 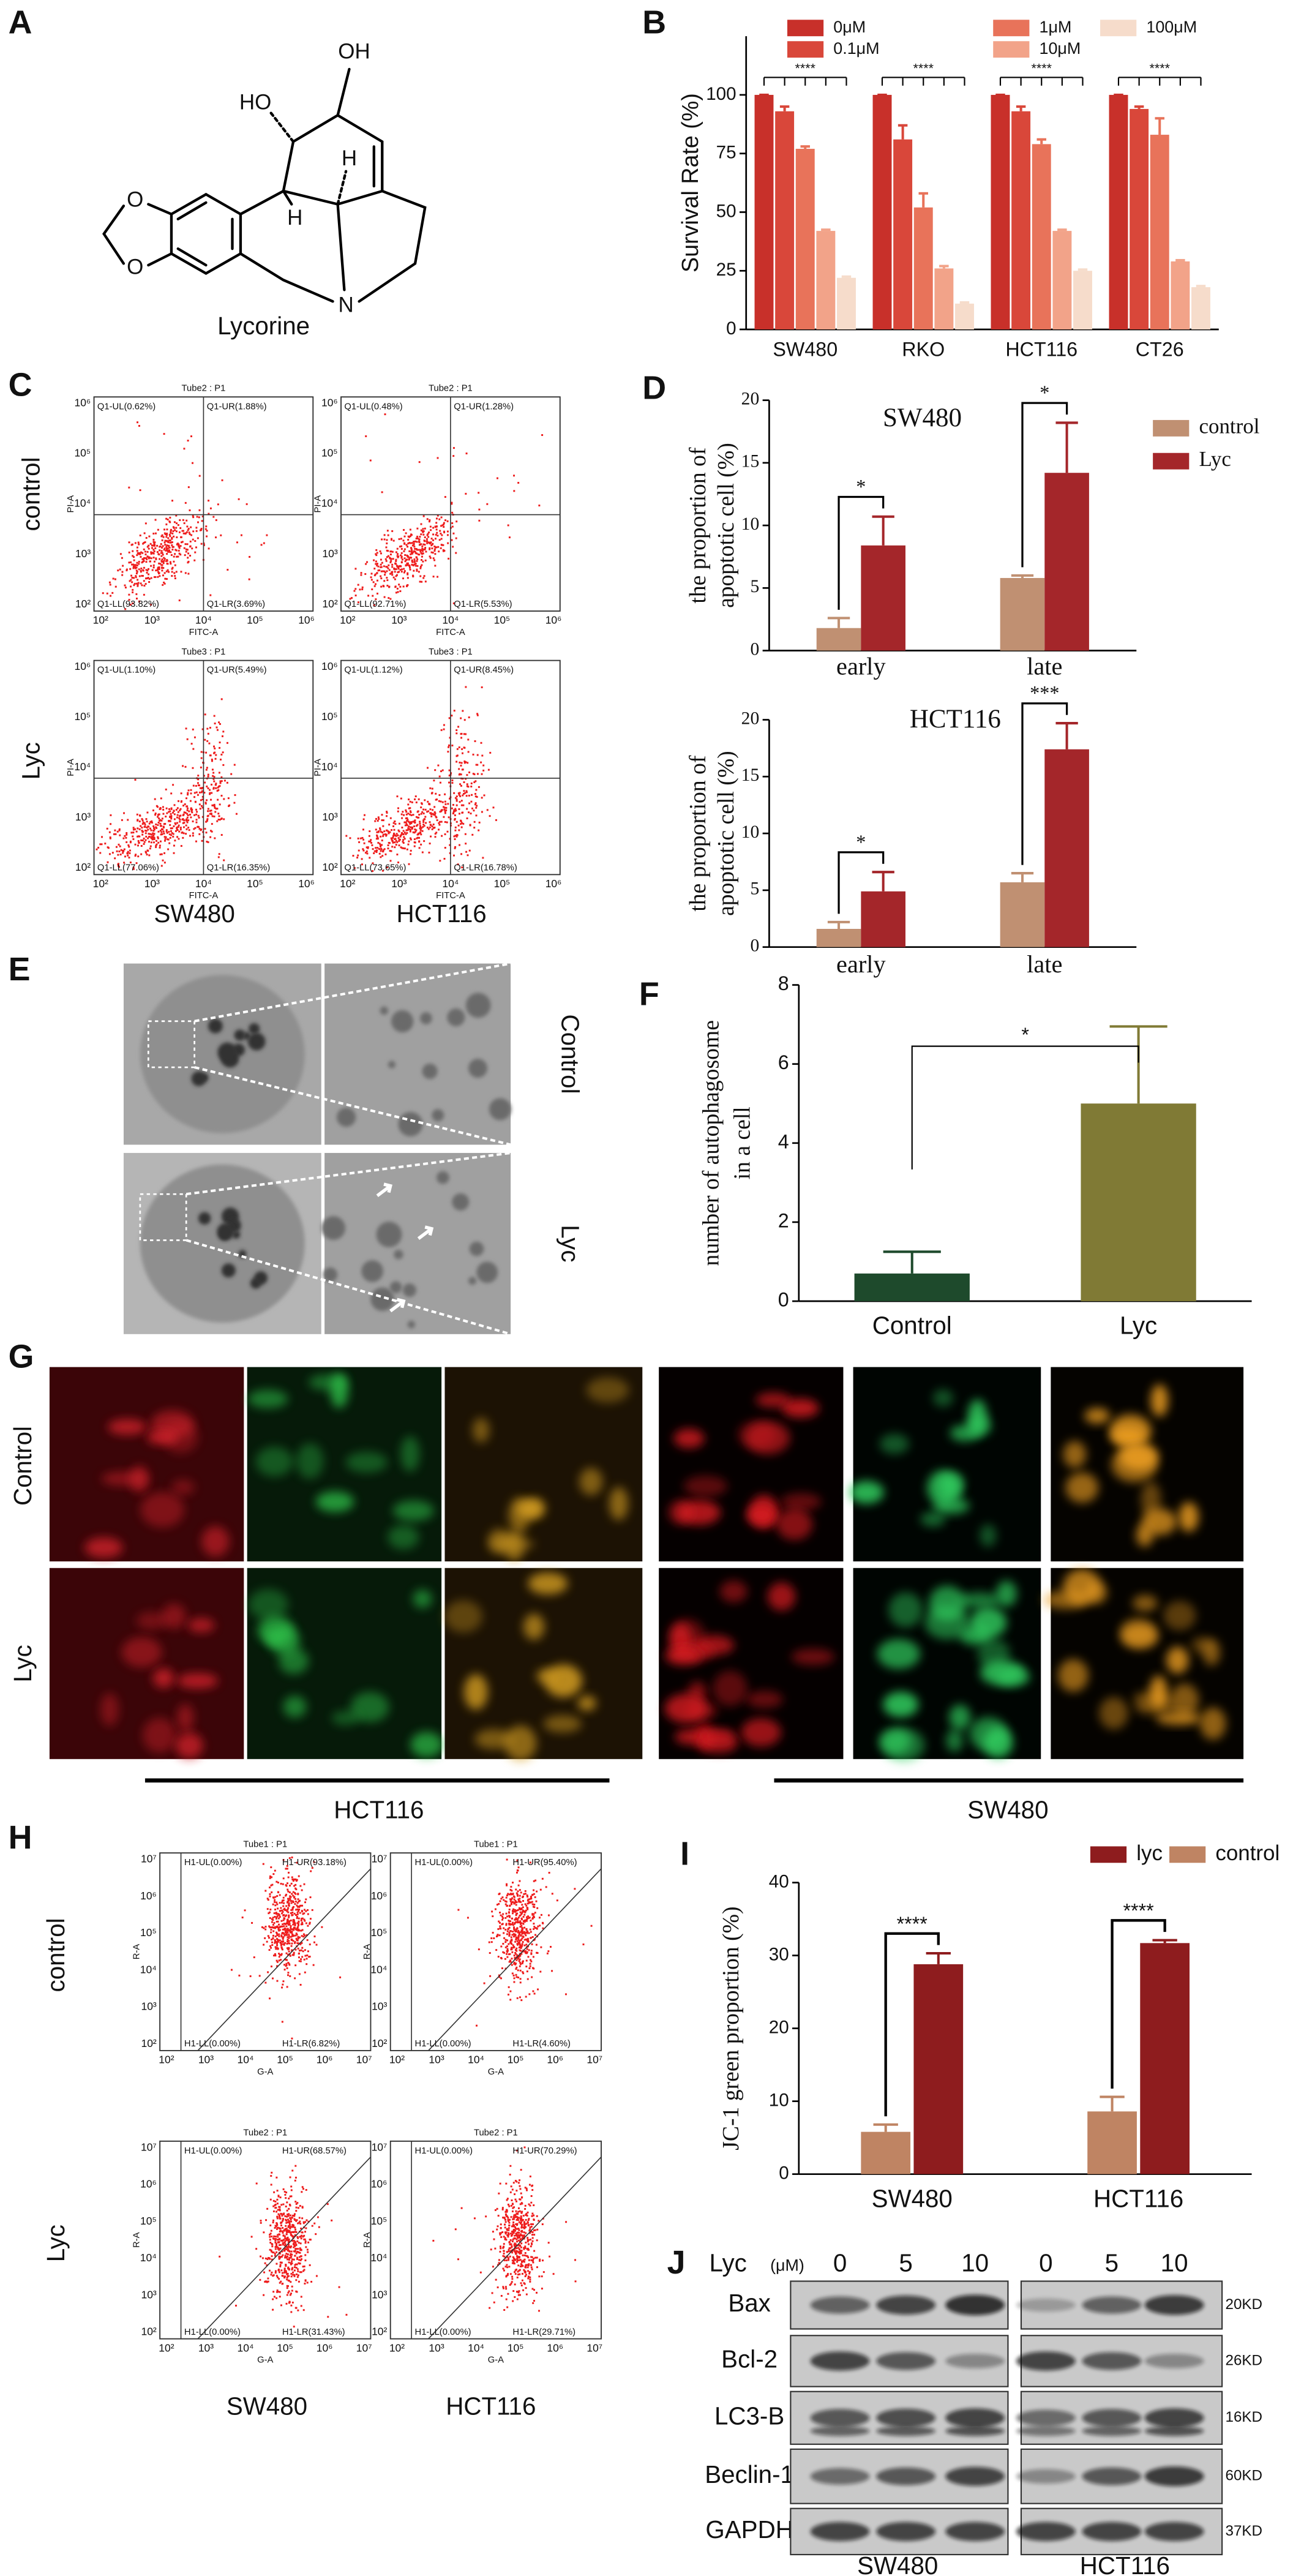 What do you see at coordinates (1243, 2304) in the screenshot?
I see `size-label: 20KD` at bounding box center [1243, 2304].